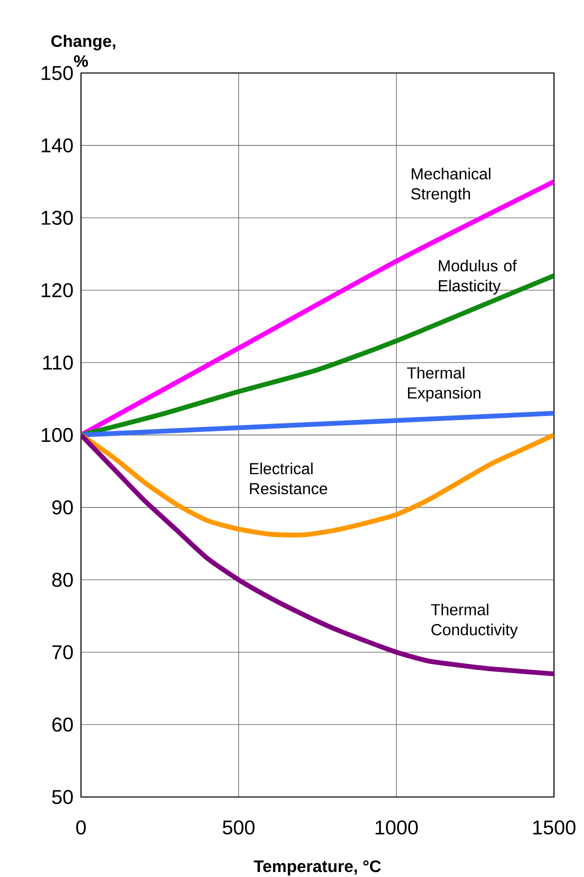  What do you see at coordinates (62, 725) in the screenshot?
I see `y-tick-label: 60` at bounding box center [62, 725].